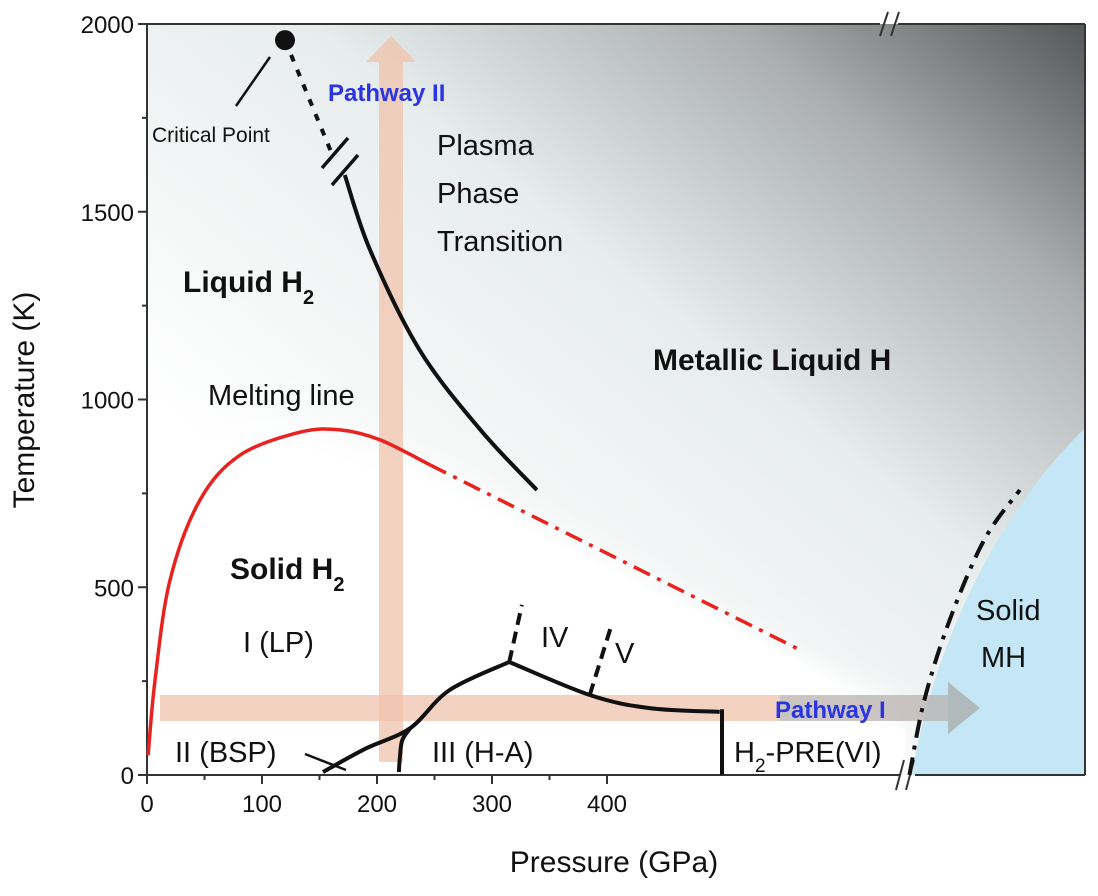 The image size is (1098, 896). What do you see at coordinates (964, 632) in the screenshot?
I see `series-line-solid-mh-boundary` at bounding box center [964, 632].